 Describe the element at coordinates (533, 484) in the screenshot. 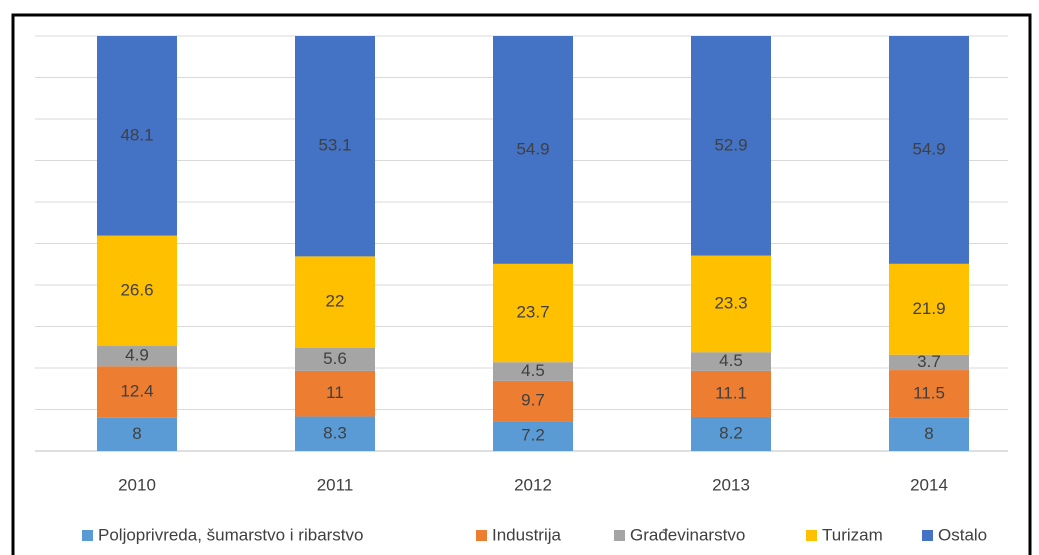

I see `x-tick-label: 2012` at that location.